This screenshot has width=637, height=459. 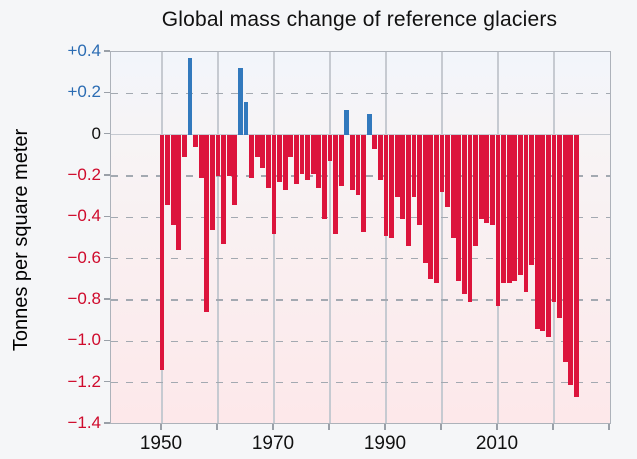 I want to click on bar-1964, so click(x=240, y=101).